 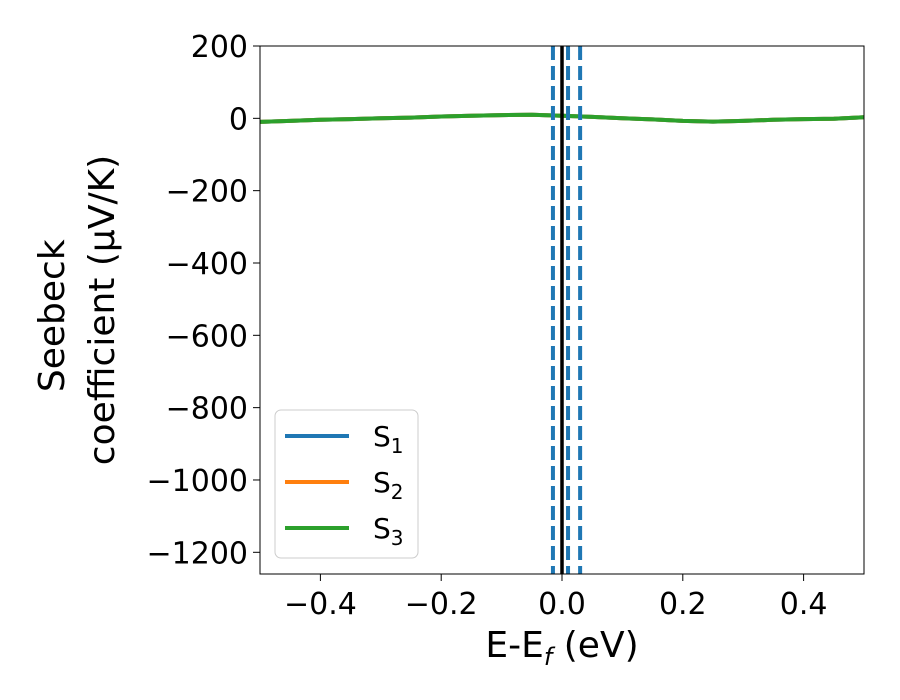 What do you see at coordinates (388, 531) in the screenshot?
I see `legend-label-s3: S3` at bounding box center [388, 531].